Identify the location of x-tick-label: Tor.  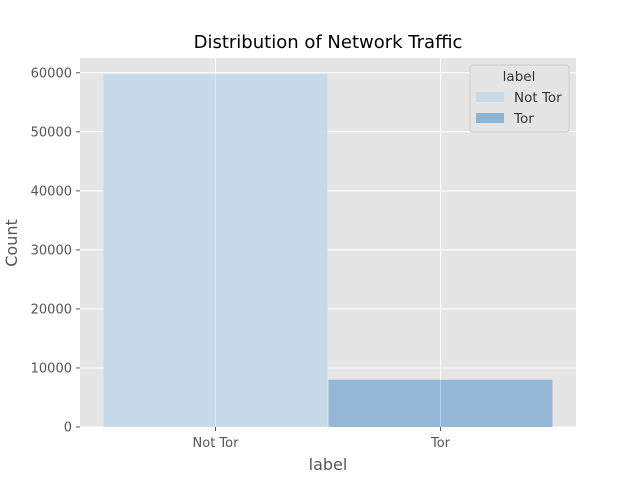
(440, 443).